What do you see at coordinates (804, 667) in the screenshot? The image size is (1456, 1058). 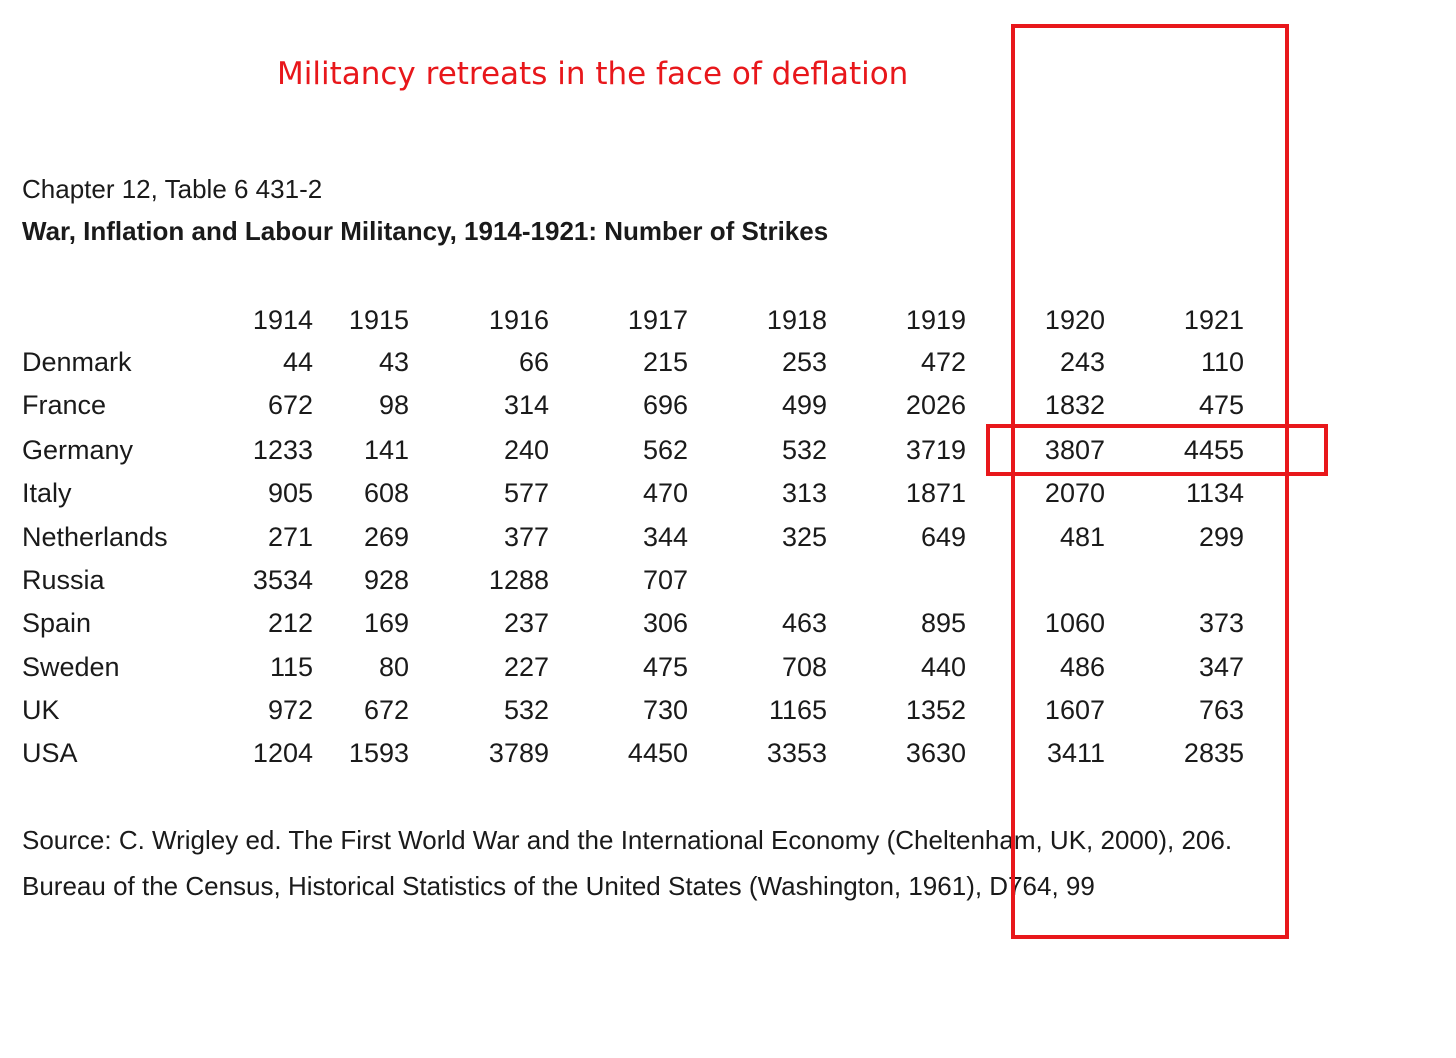 I see `table-cell: 708` at bounding box center [804, 667].